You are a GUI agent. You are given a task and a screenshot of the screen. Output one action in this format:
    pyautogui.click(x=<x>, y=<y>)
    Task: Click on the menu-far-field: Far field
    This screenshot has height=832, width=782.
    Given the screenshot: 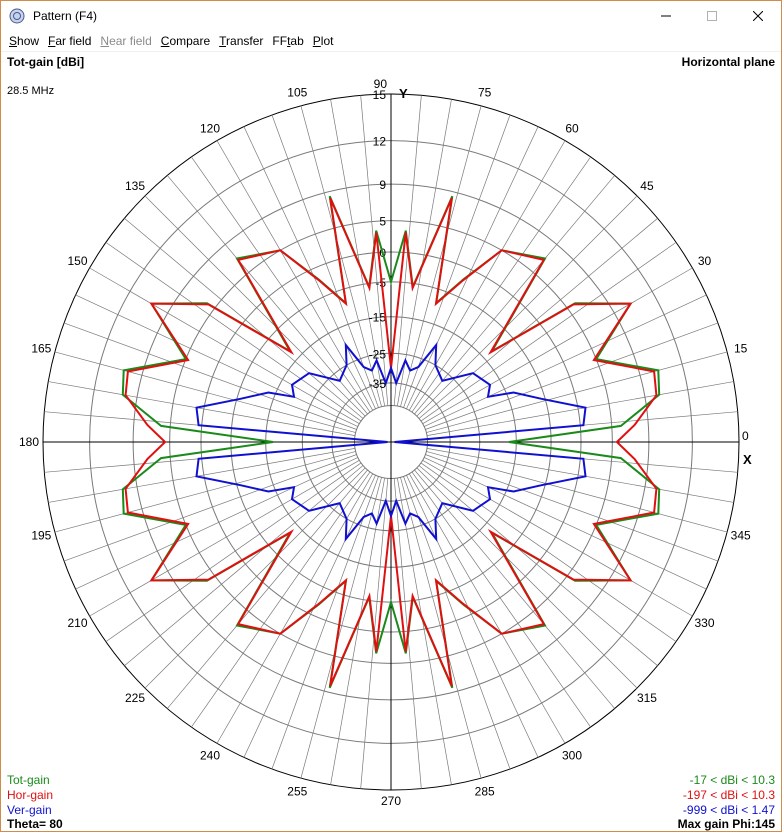 What is the action you would take?
    pyautogui.click(x=70, y=41)
    